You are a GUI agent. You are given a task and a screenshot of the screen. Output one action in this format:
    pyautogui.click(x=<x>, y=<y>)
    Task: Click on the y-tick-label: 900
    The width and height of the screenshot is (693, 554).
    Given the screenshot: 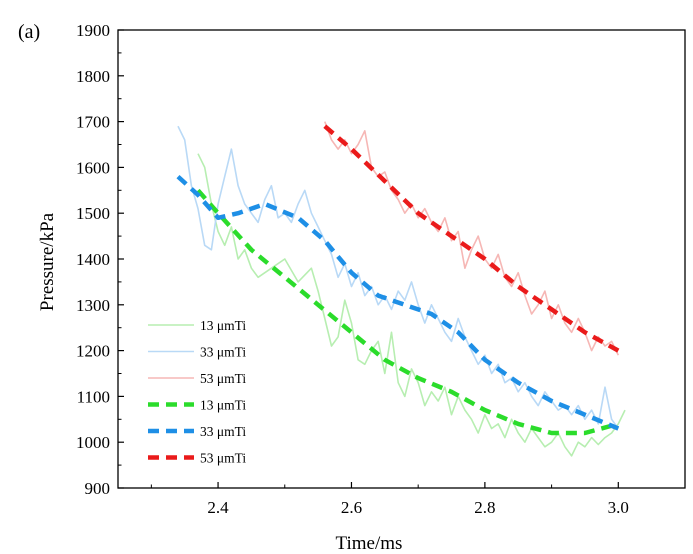 What is the action you would take?
    pyautogui.click(x=98, y=488)
    